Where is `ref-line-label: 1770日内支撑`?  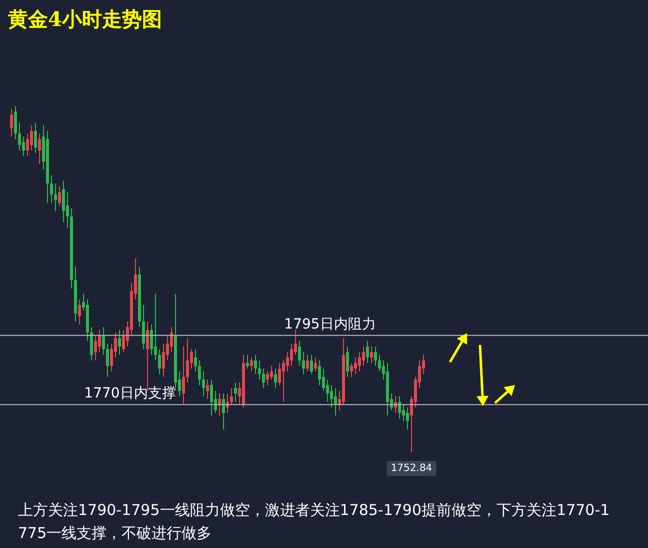
ref-line-label: 1770日内支撑 is located at coordinates (130, 394).